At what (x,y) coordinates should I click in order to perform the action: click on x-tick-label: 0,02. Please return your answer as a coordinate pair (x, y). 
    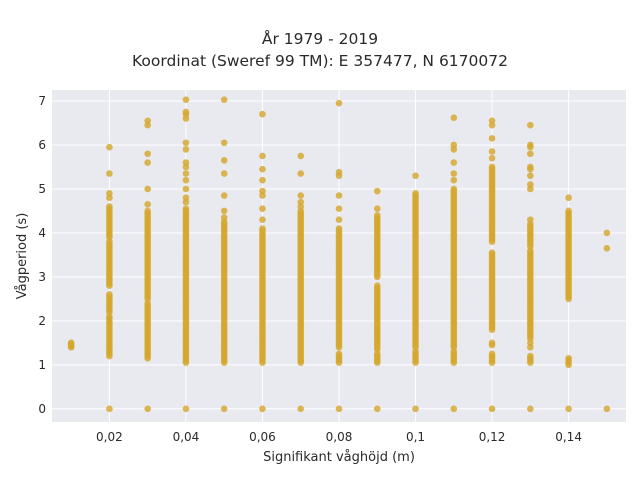
    Looking at the image, I should click on (109, 437).